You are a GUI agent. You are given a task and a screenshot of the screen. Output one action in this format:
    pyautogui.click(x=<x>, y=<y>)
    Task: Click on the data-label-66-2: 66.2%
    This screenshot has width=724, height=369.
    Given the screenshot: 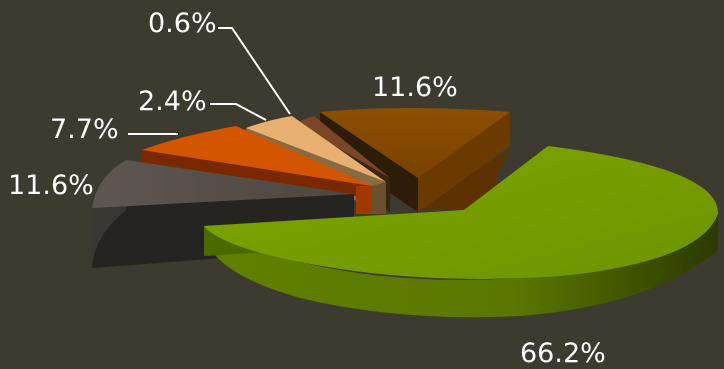 What is the action you would take?
    pyautogui.click(x=563, y=353)
    